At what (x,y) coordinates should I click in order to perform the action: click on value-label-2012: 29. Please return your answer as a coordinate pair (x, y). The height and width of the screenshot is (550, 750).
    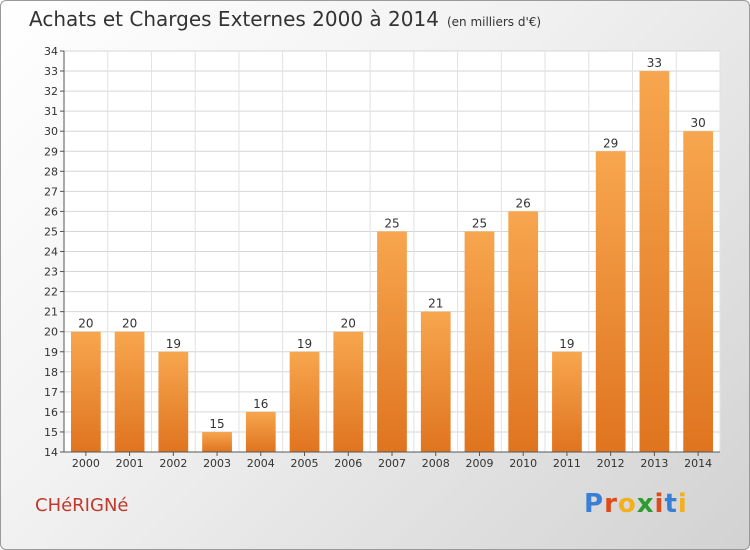
    Looking at the image, I should click on (610, 143).